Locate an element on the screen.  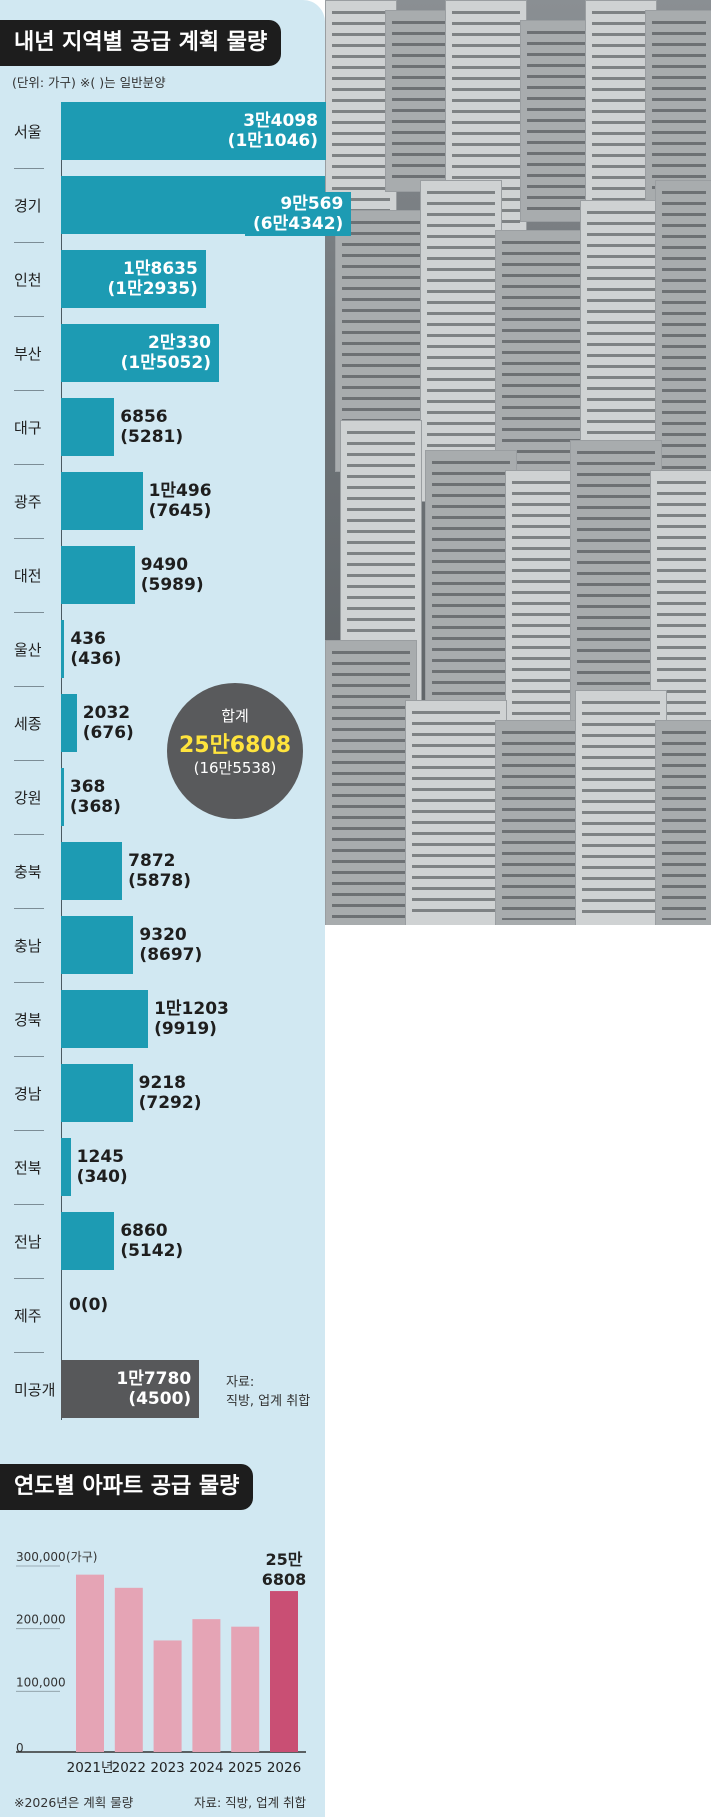
year-label: 2026 is located at coordinates (284, 1768).